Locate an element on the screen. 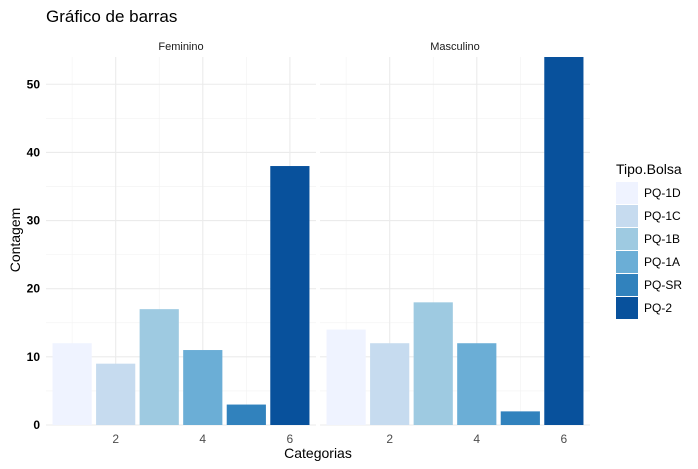  bar-feminino-pq-sr is located at coordinates (246, 414).